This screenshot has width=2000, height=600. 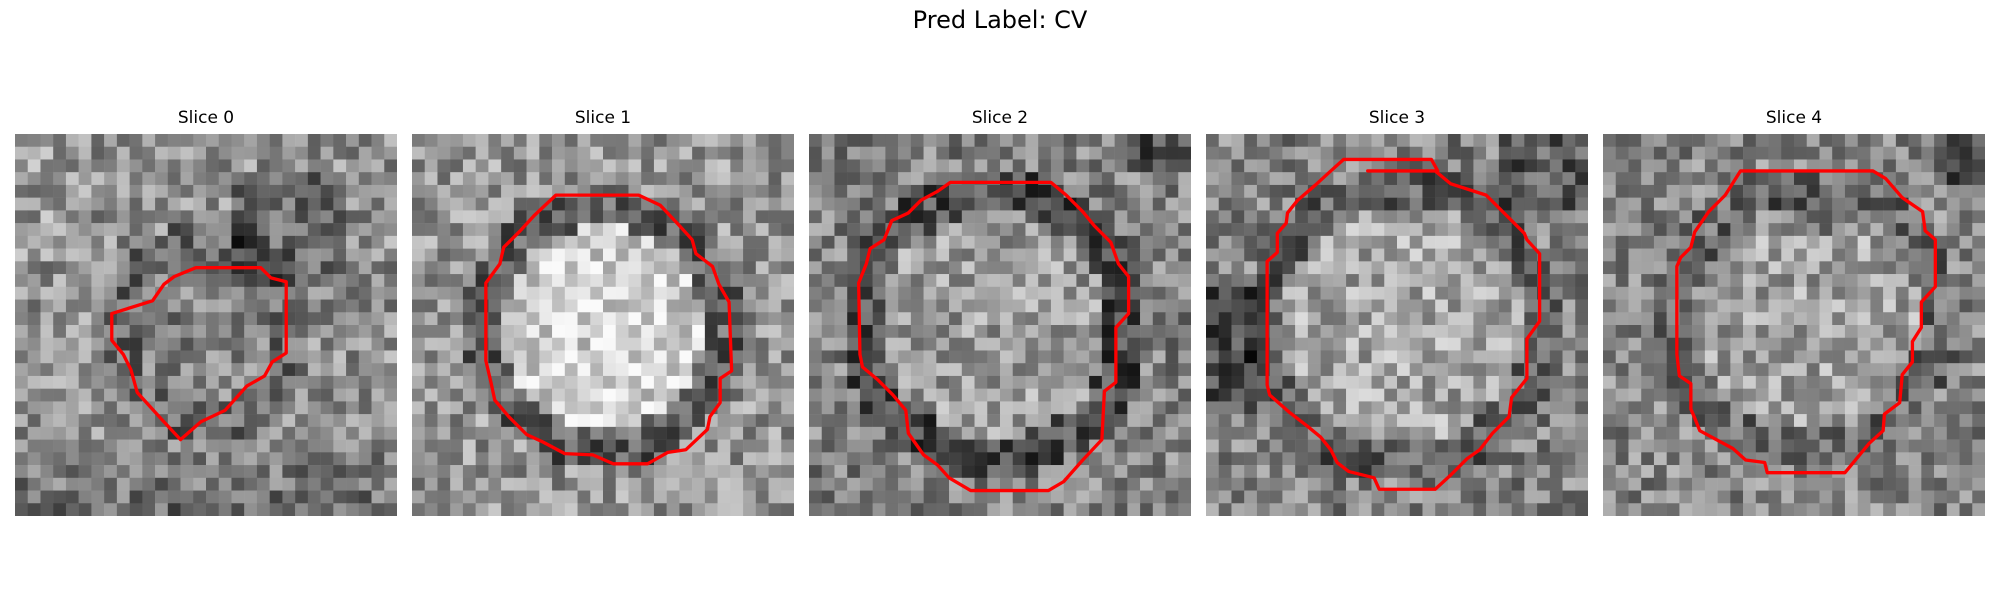 I want to click on slice-title-4: Slice 4, so click(x=1794, y=118).